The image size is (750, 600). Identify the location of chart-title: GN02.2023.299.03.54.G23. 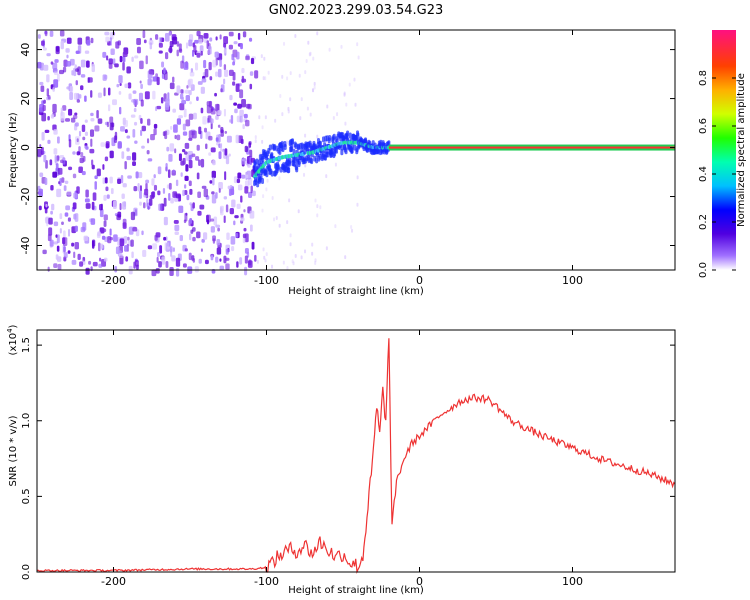
(356, 10).